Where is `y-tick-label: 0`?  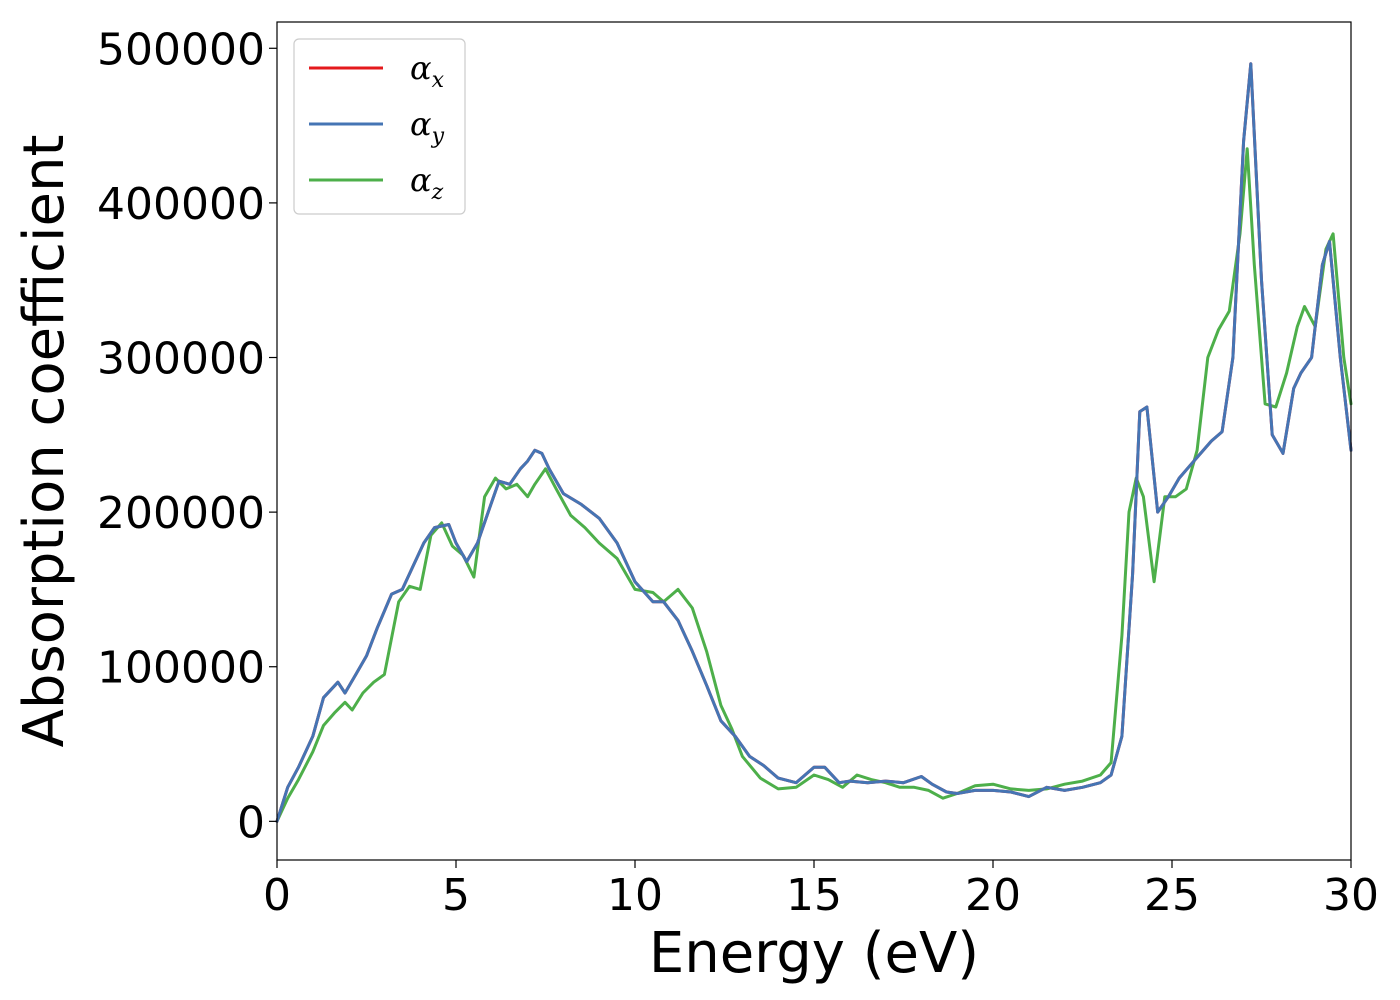 y-tick-label: 0 is located at coordinates (251, 822).